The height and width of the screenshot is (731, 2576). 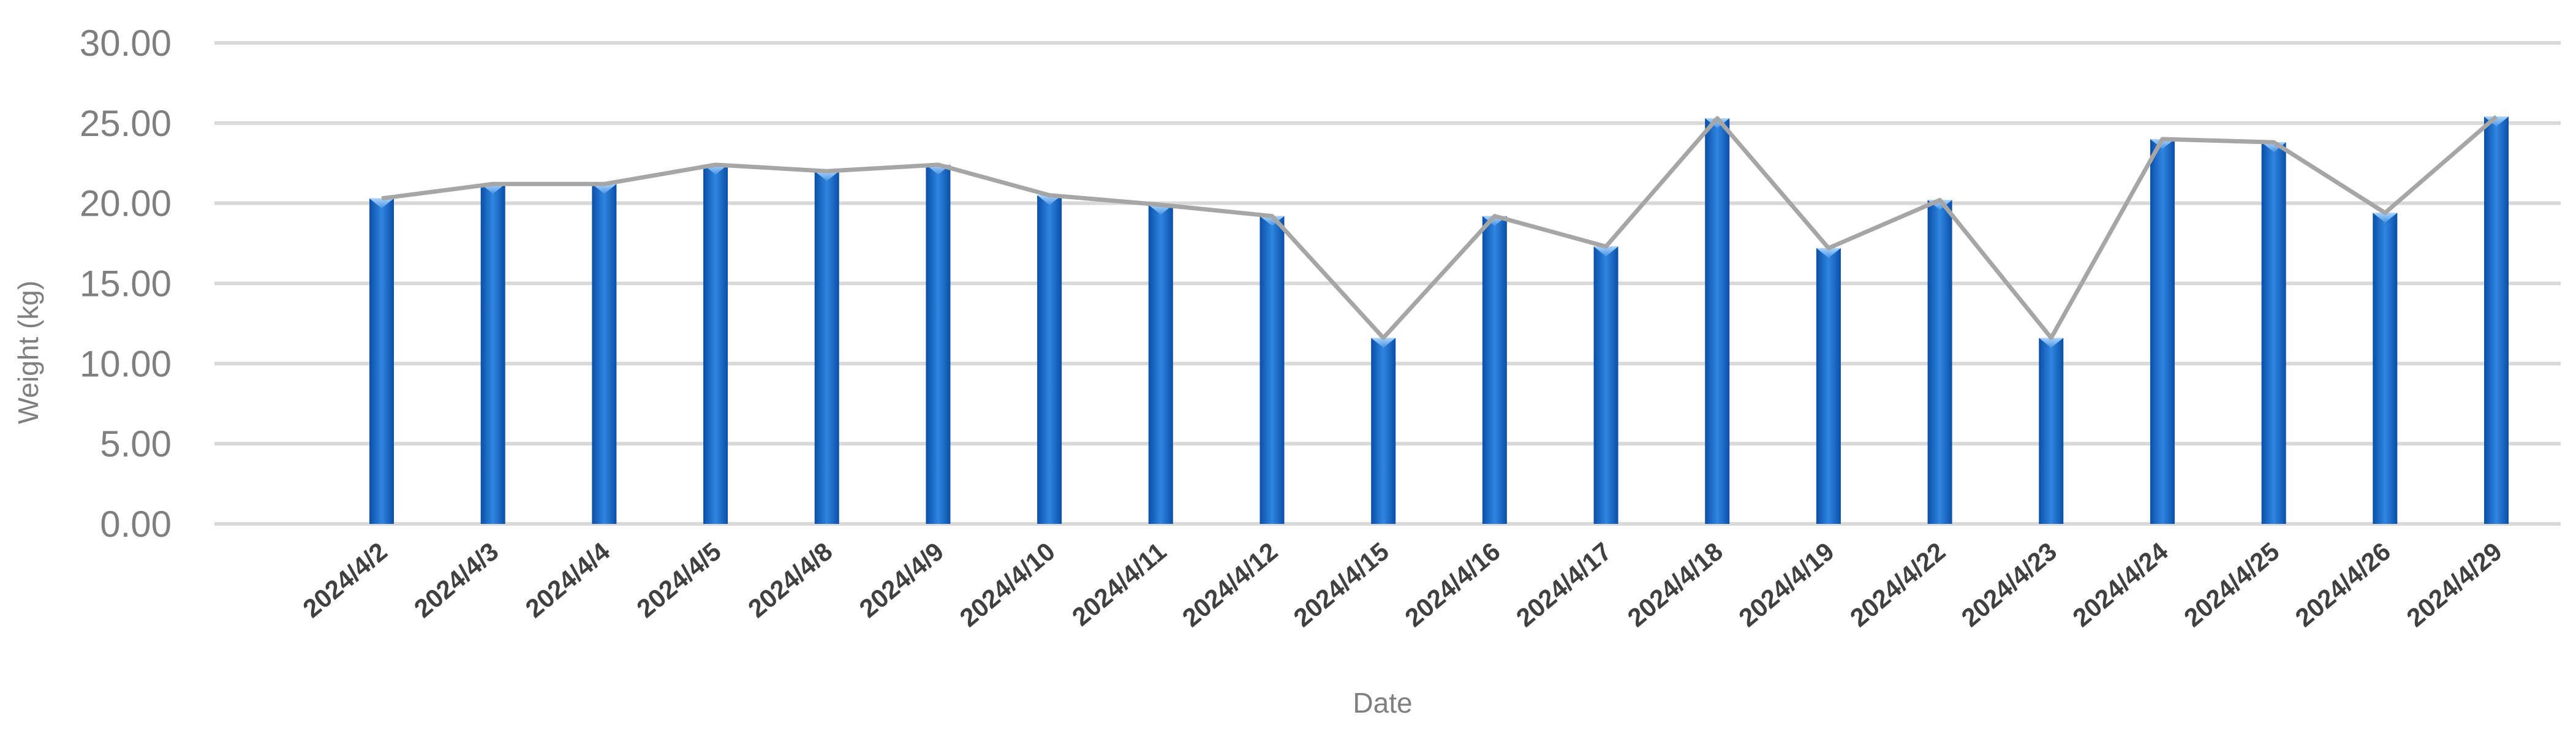 I want to click on y-tick-label: 25.00, so click(x=126, y=123).